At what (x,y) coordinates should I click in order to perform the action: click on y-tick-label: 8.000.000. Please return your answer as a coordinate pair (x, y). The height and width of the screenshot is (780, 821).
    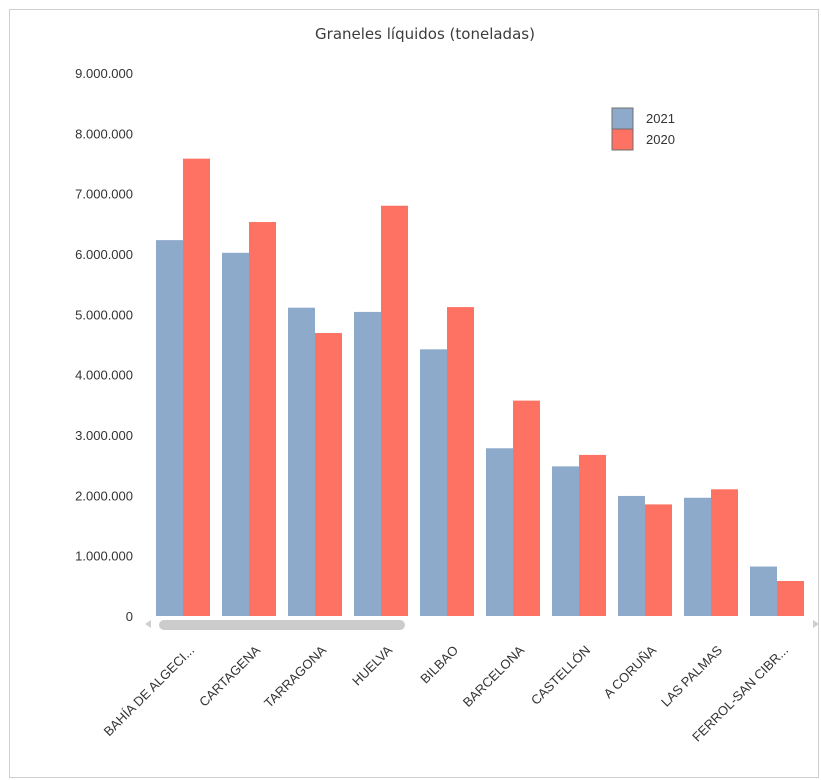
    Looking at the image, I should click on (104, 133).